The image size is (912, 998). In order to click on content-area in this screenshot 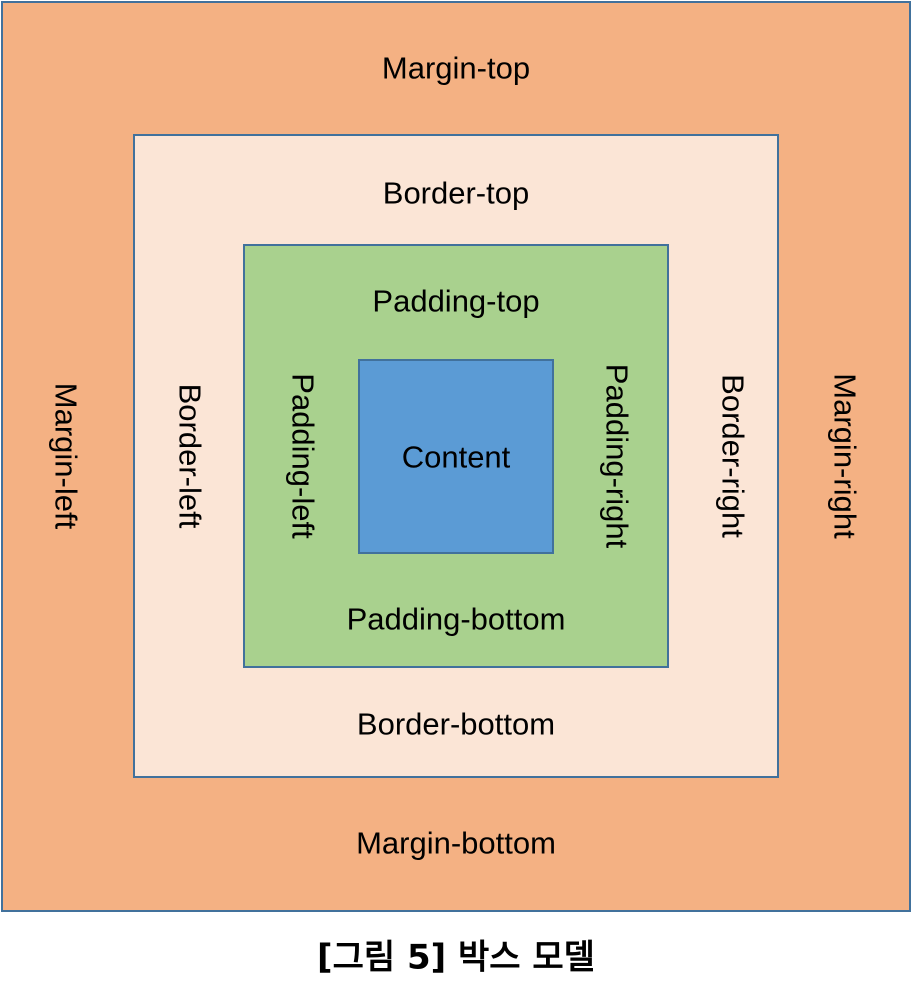, I will do `click(456, 456)`.